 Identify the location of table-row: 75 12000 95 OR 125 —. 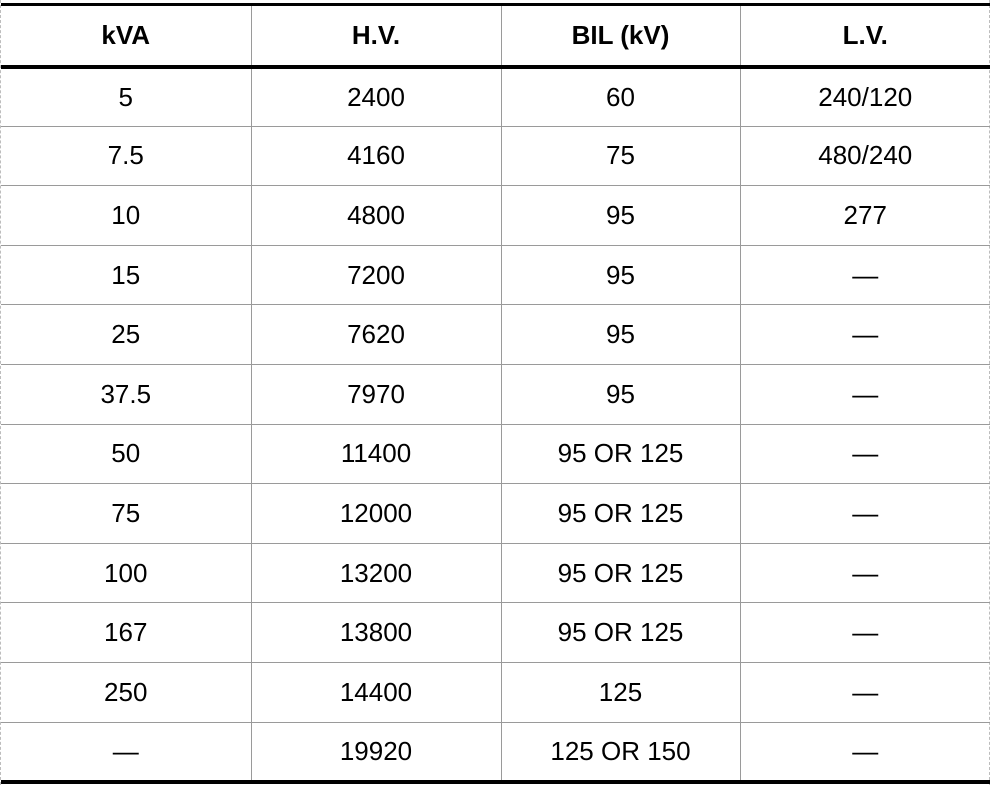
(495, 513).